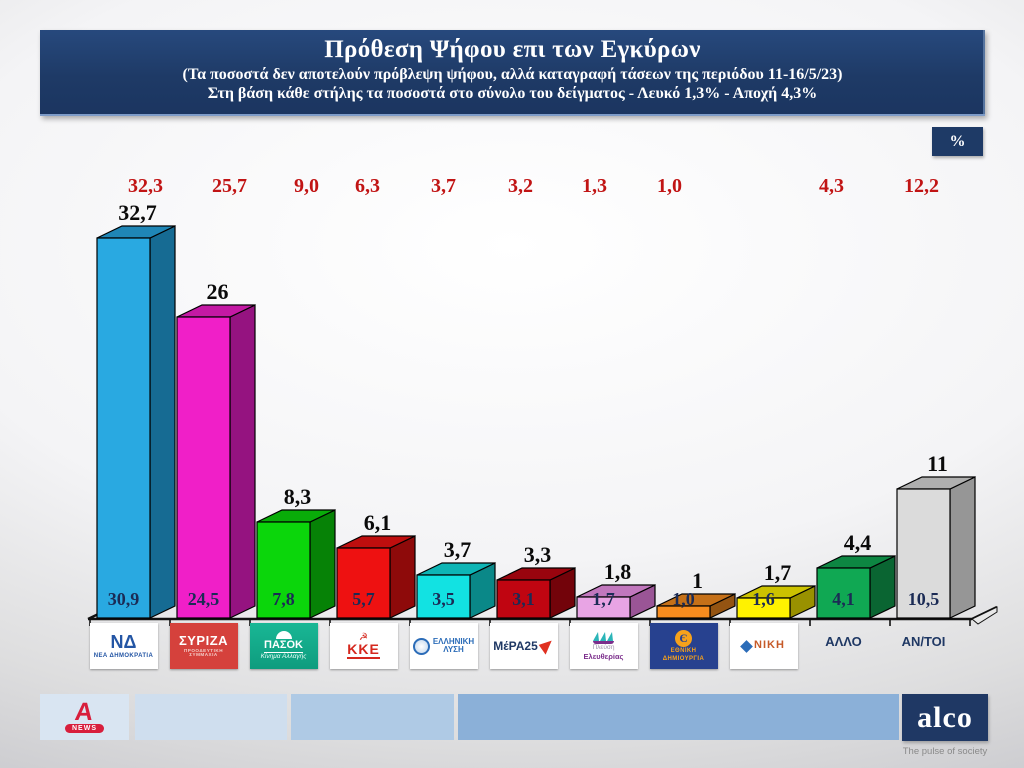  I want to click on footer-band-alpha: A NEWS, so click(84, 717).